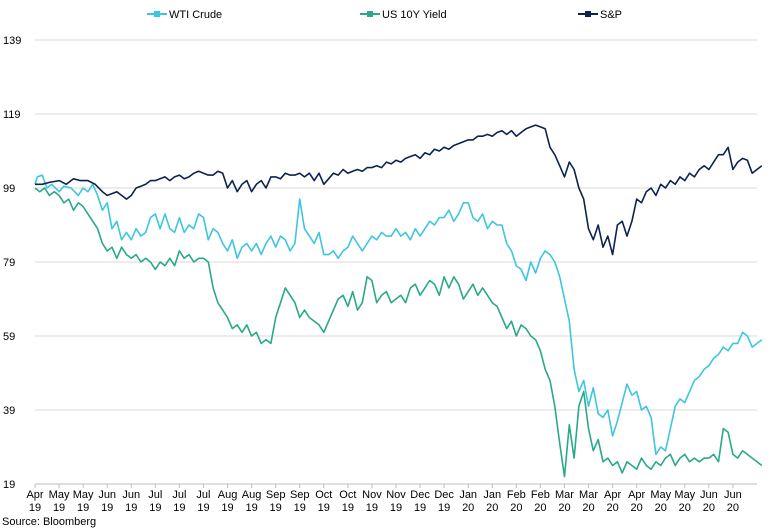 Image resolution: width=770 pixels, height=531 pixels. I want to click on legend-label-s-p: S&P, so click(611, 15).